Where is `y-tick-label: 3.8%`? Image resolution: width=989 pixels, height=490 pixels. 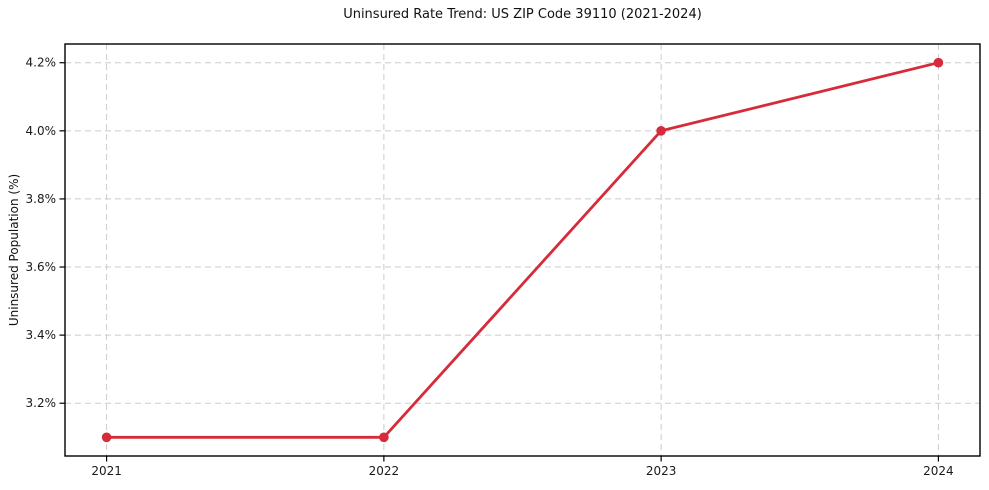
y-tick-label: 3.8% is located at coordinates (41, 199).